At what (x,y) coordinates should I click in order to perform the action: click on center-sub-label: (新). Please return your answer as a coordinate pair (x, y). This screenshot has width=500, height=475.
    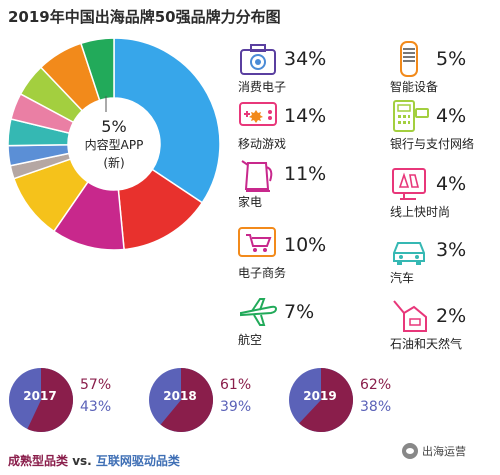
    Looking at the image, I should click on (114, 163).